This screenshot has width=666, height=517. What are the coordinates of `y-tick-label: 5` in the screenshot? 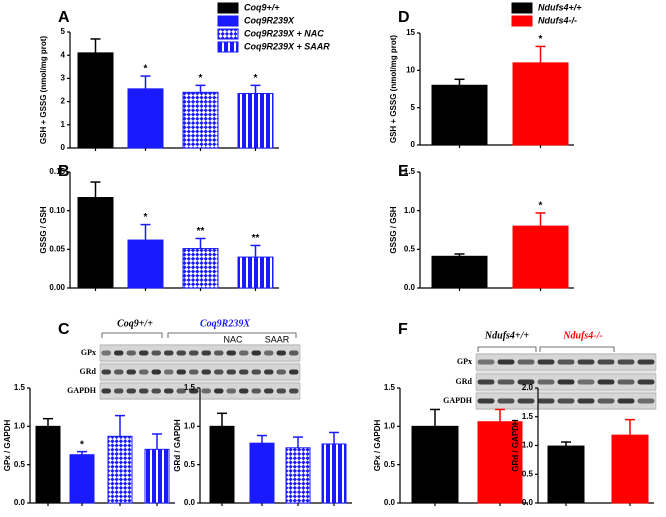 It's located at (63, 31).